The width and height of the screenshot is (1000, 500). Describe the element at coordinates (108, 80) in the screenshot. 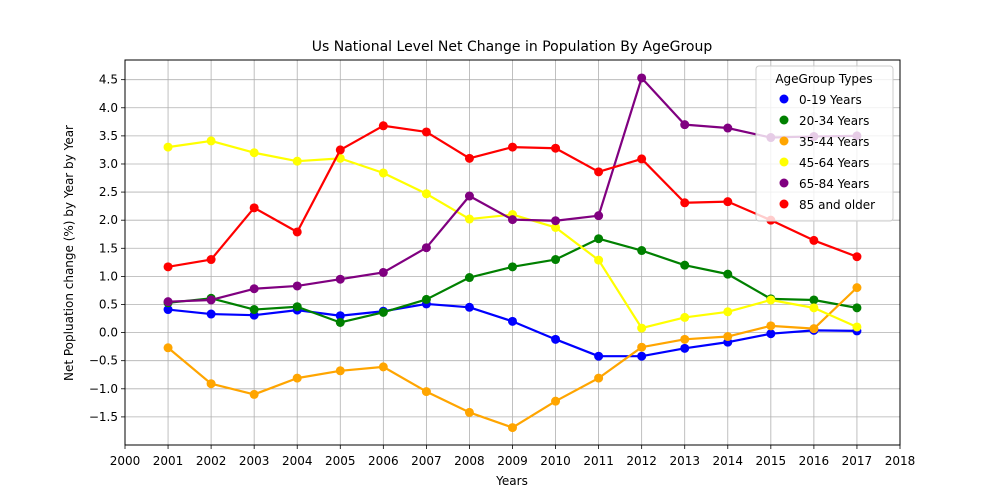

I see `y-tick-label: 4.5` at that location.